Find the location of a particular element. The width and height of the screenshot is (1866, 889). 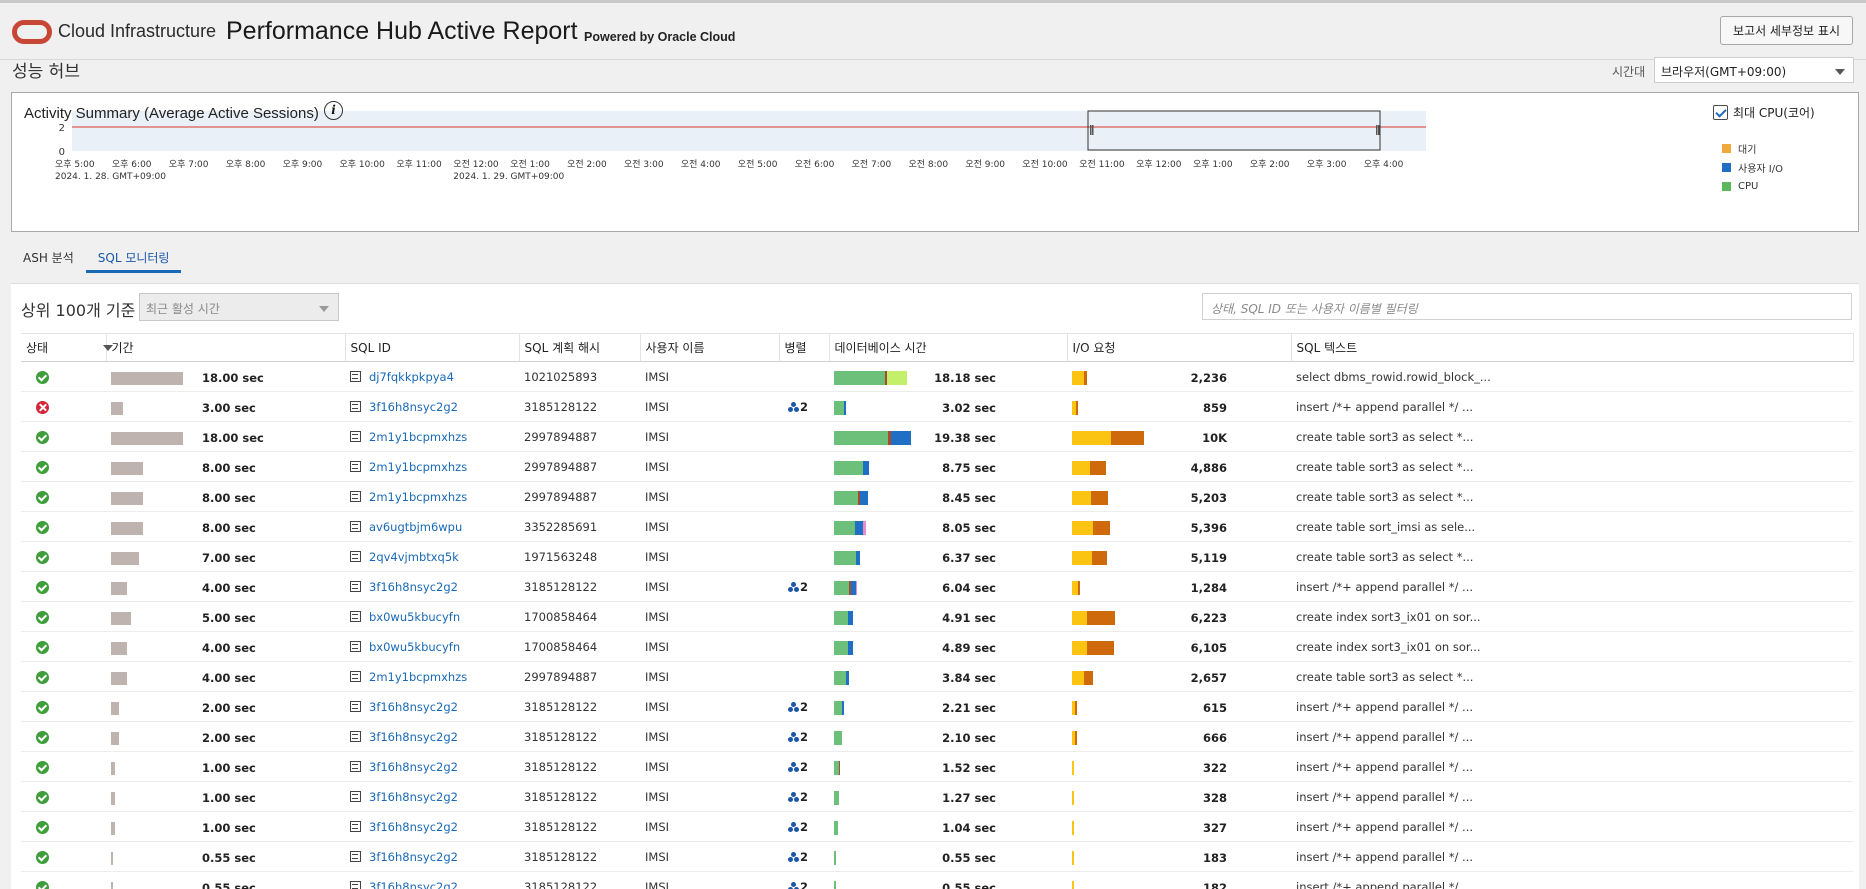

column-header: 병렬 is located at coordinates (804, 347).